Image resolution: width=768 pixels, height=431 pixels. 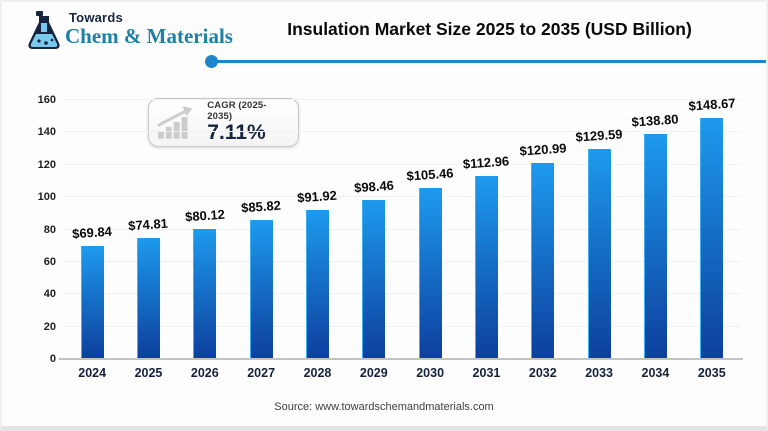 What do you see at coordinates (237, 111) in the screenshot?
I see `cagr-label: CAGR (2025-2035)` at bounding box center [237, 111].